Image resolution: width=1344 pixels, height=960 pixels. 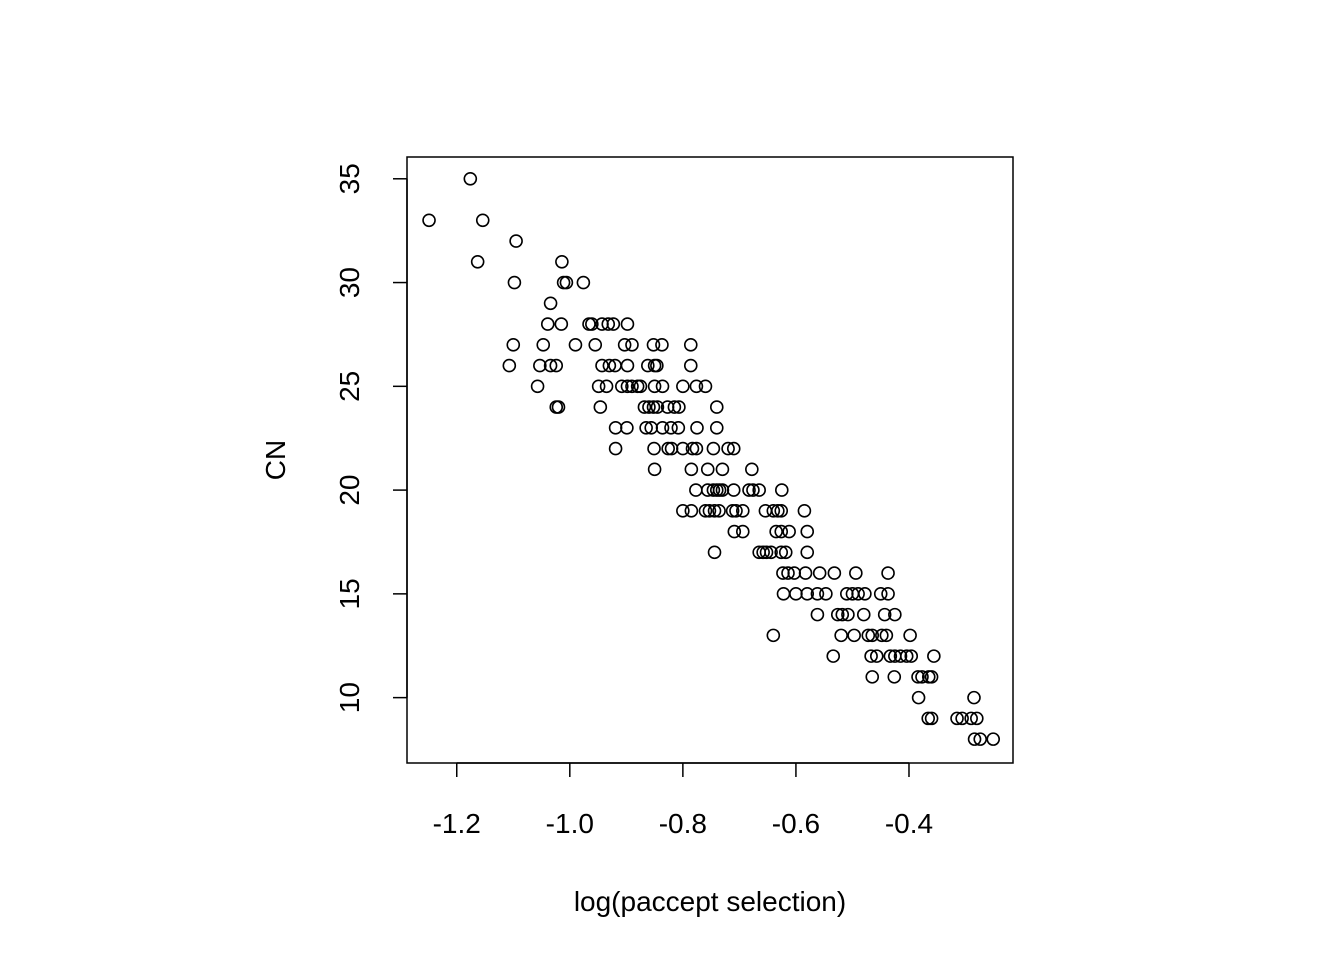 What do you see at coordinates (909, 823) in the screenshot?
I see `x-tick-label: -0.4` at bounding box center [909, 823].